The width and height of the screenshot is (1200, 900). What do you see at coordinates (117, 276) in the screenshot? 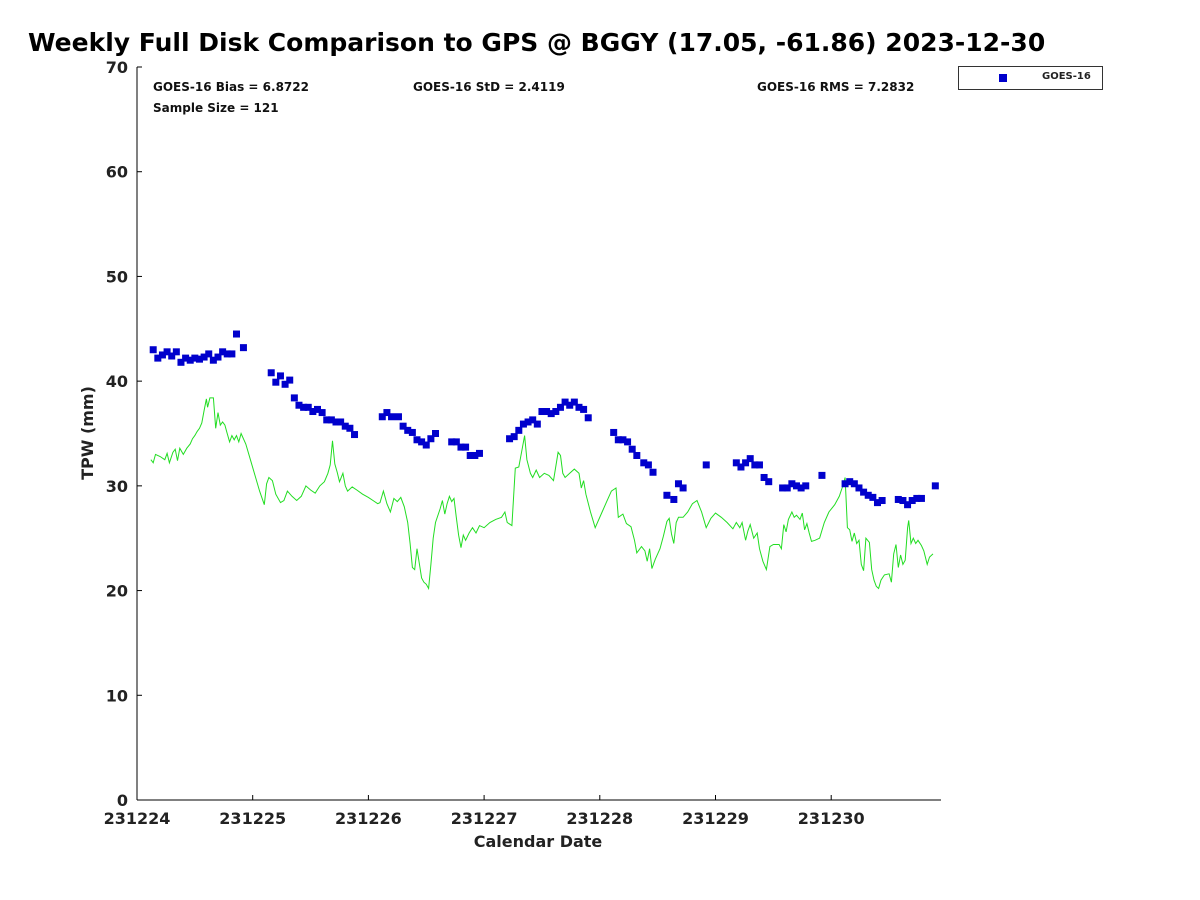
I see `y-tick-label: 50` at bounding box center [117, 276].